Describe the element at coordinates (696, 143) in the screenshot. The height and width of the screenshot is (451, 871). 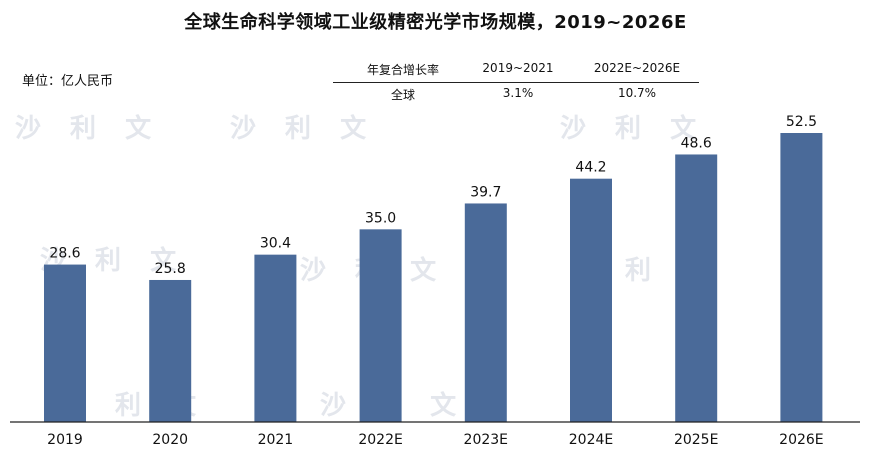
I see `data-label: 48.6` at that location.